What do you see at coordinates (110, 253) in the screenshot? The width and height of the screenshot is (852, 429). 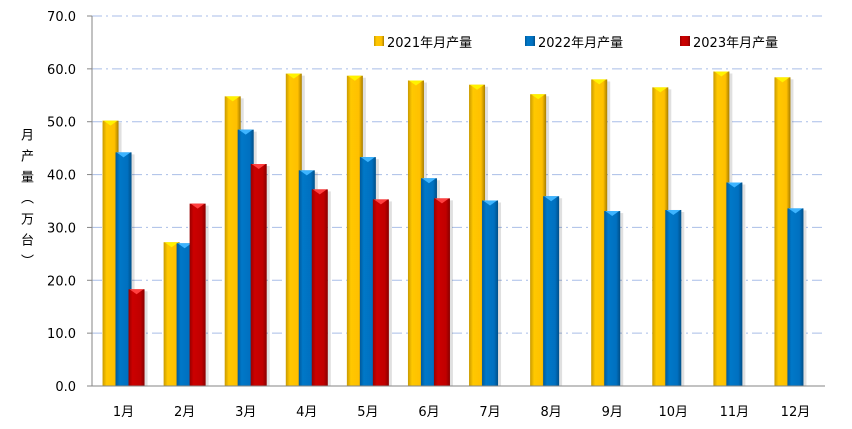 I see `bar-2021年月产量-1月` at bounding box center [110, 253].